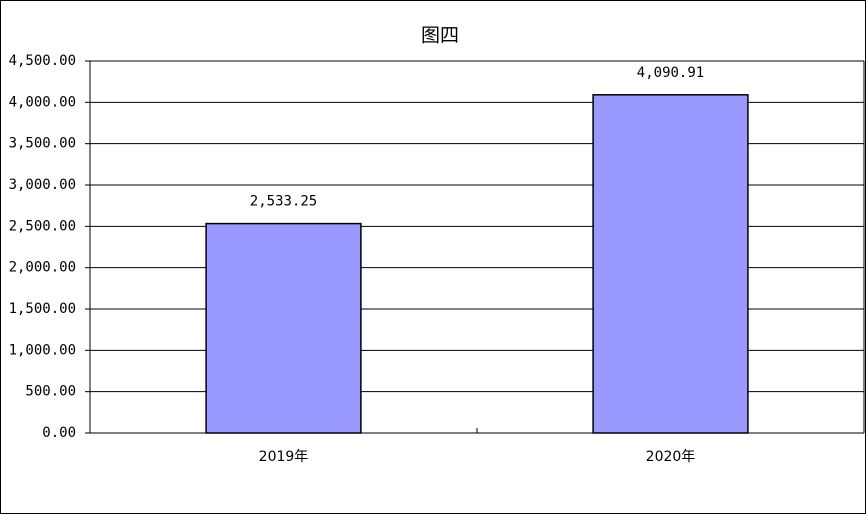 This screenshot has width=866, height=514. What do you see at coordinates (440, 36) in the screenshot?
I see `chart-title: 图四` at bounding box center [440, 36].